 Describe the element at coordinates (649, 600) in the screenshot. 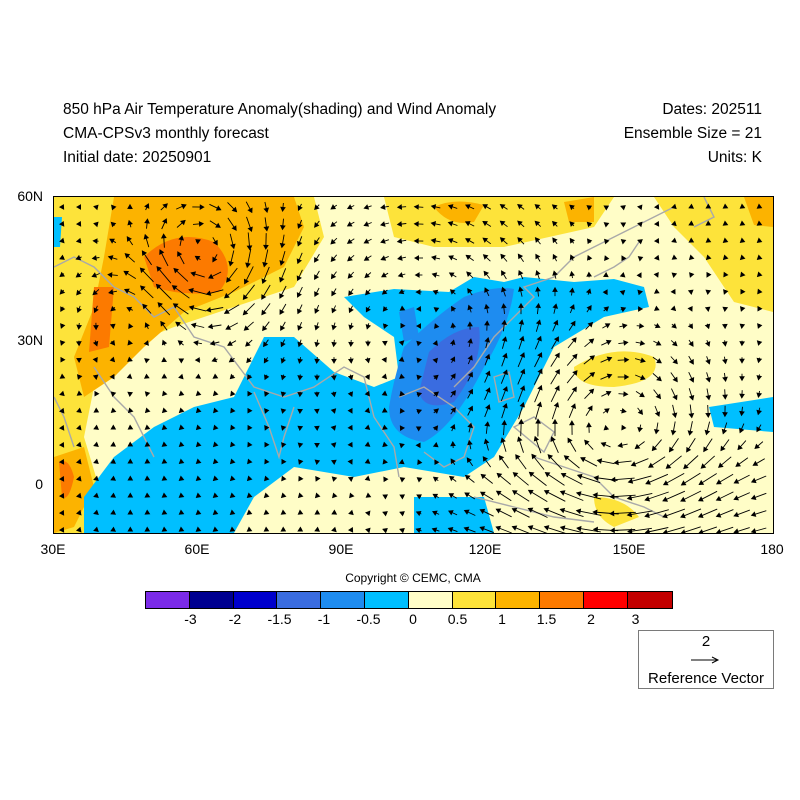

I see `colorbar-swatch` at that location.